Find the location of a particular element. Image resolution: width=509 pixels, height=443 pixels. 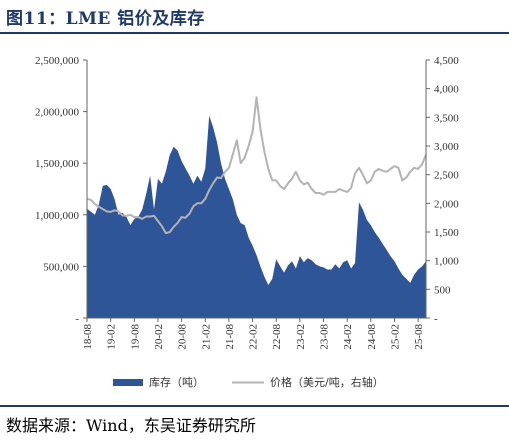

x-tick-label: 22-08 is located at coordinates (277, 337).